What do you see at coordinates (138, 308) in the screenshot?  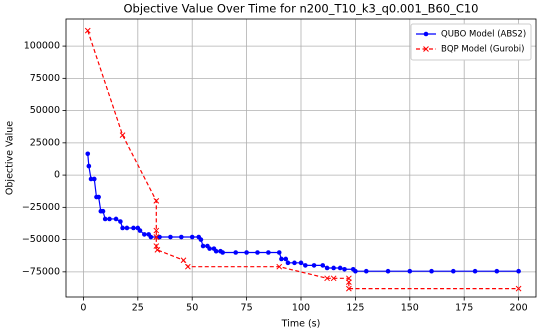 I see `x-tick-label: 25` at bounding box center [138, 308].